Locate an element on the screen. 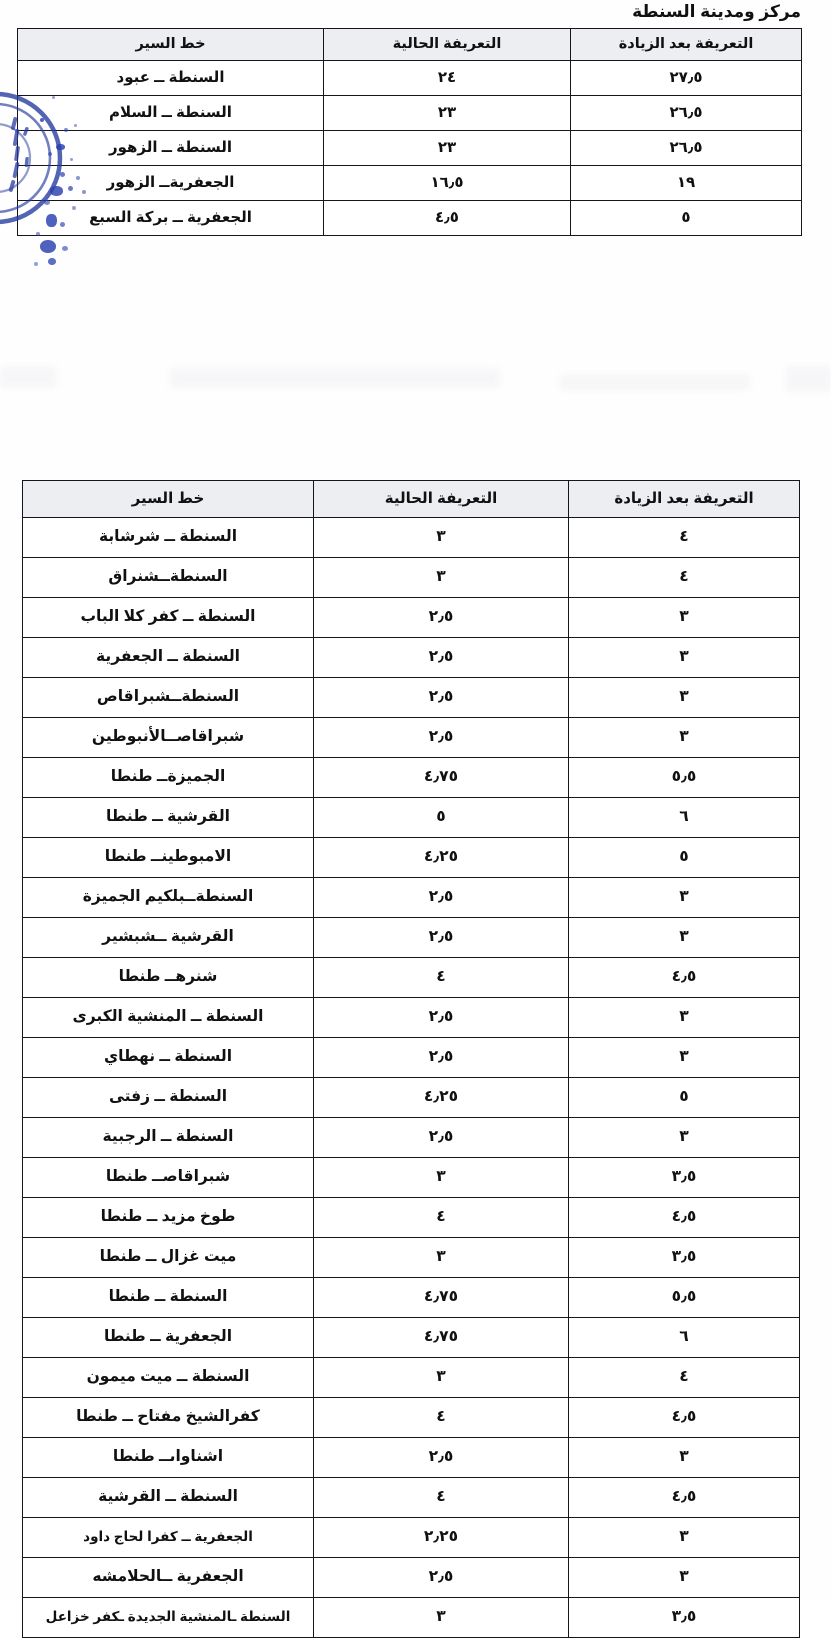 This screenshot has width=831, height=1638. cell-new-fare: ٢٧٫٥ is located at coordinates (686, 78).